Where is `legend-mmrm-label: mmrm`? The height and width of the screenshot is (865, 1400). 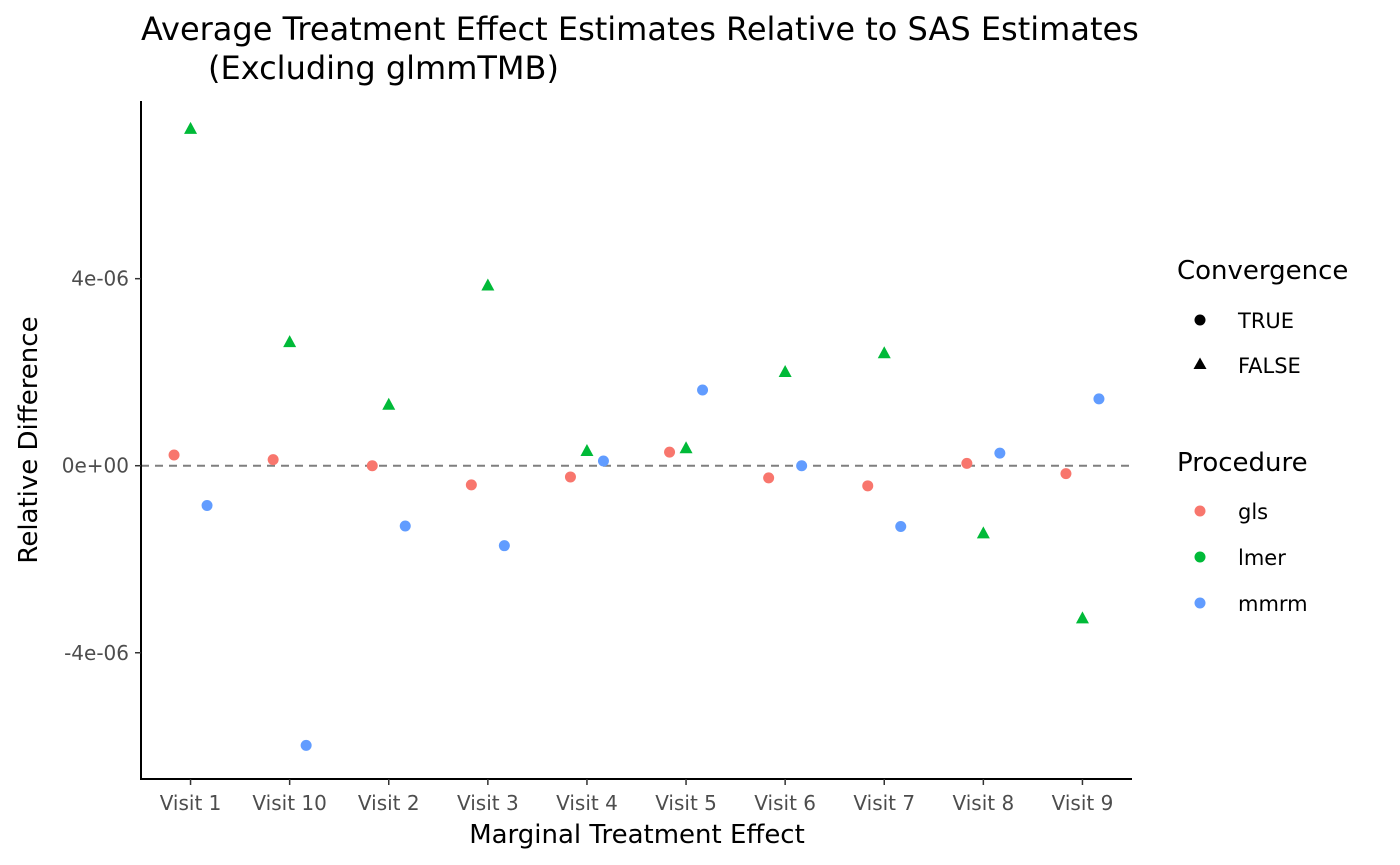 legend-mmrm-label: mmrm is located at coordinates (1273, 604).